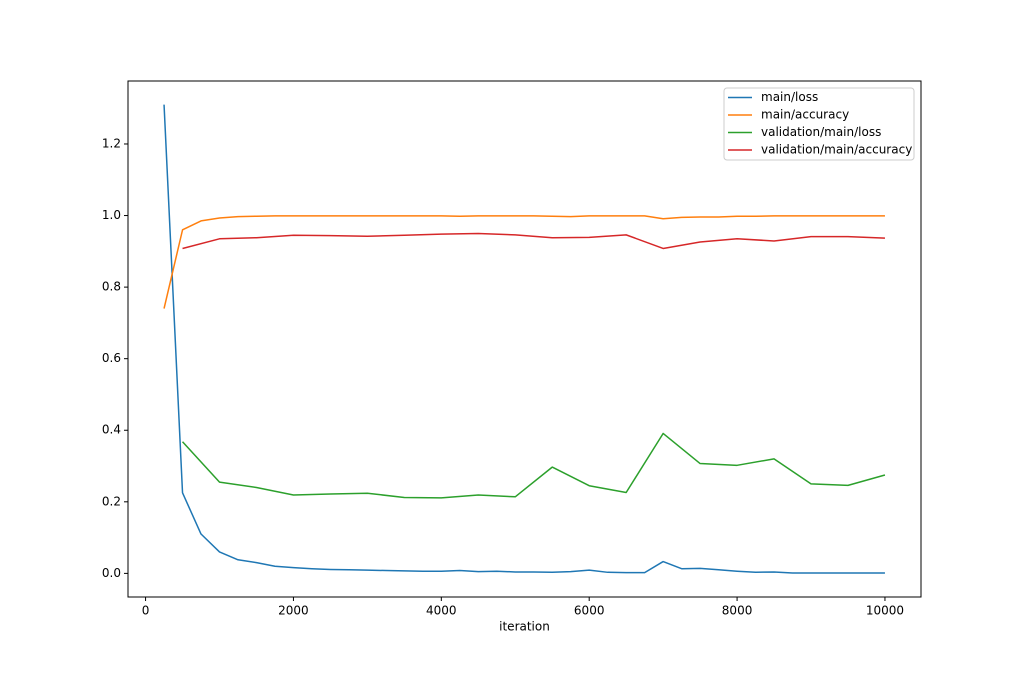  Describe the element at coordinates (821, 132) in the screenshot. I see `legend-label: validation/main/loss` at that location.